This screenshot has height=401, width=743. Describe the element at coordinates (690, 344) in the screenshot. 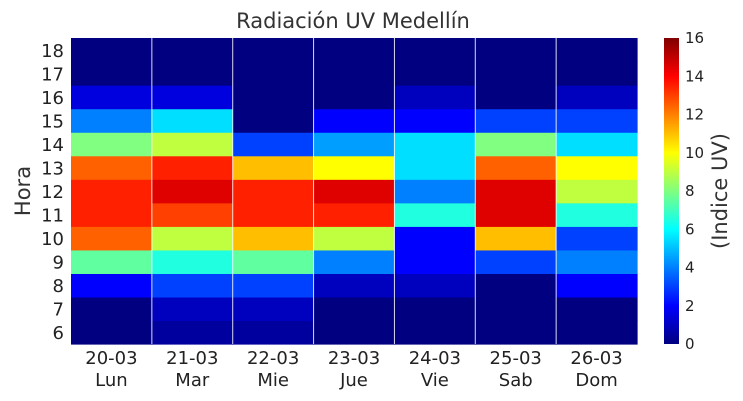

I see `colorbar-tick-label: 0` at that location.